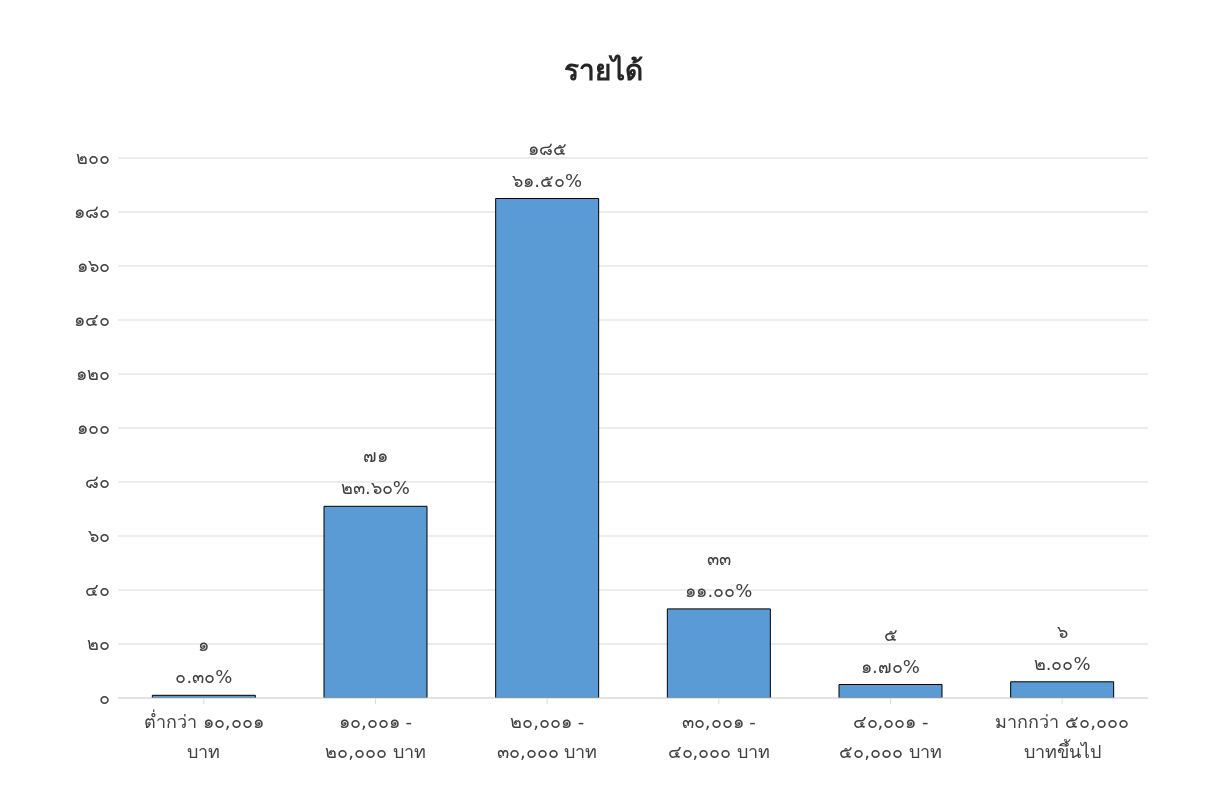 The image size is (1208, 787). Describe the element at coordinates (93, 158) in the screenshot. I see `y-tick-label: ๒๐๐` at that location.